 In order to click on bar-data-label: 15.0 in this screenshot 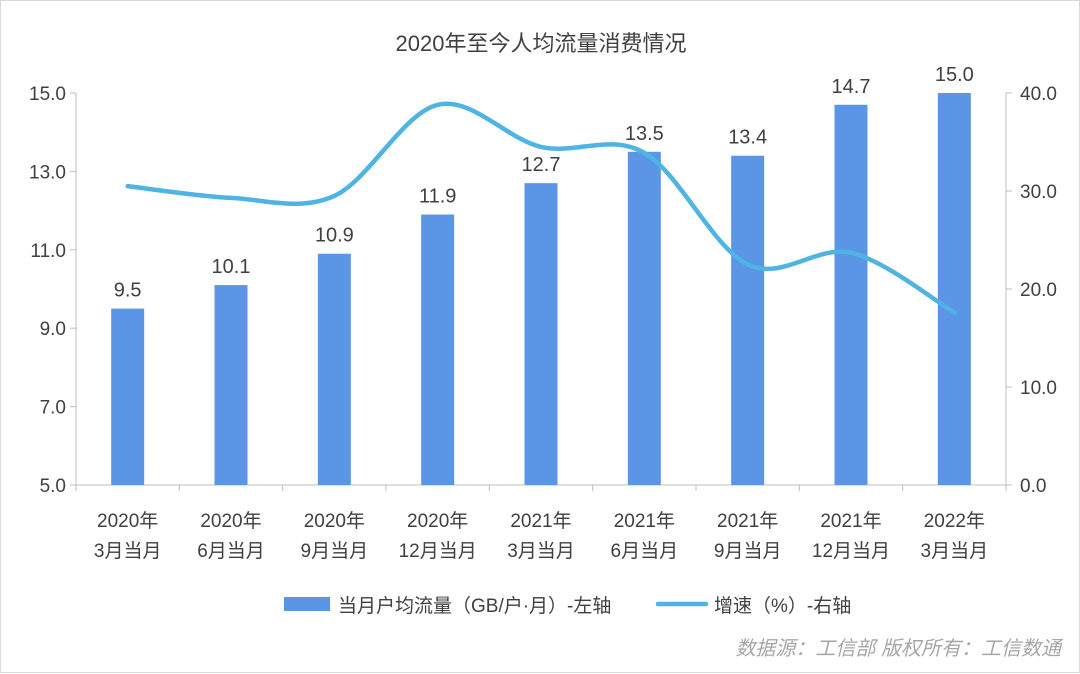, I will do `click(954, 75)`.